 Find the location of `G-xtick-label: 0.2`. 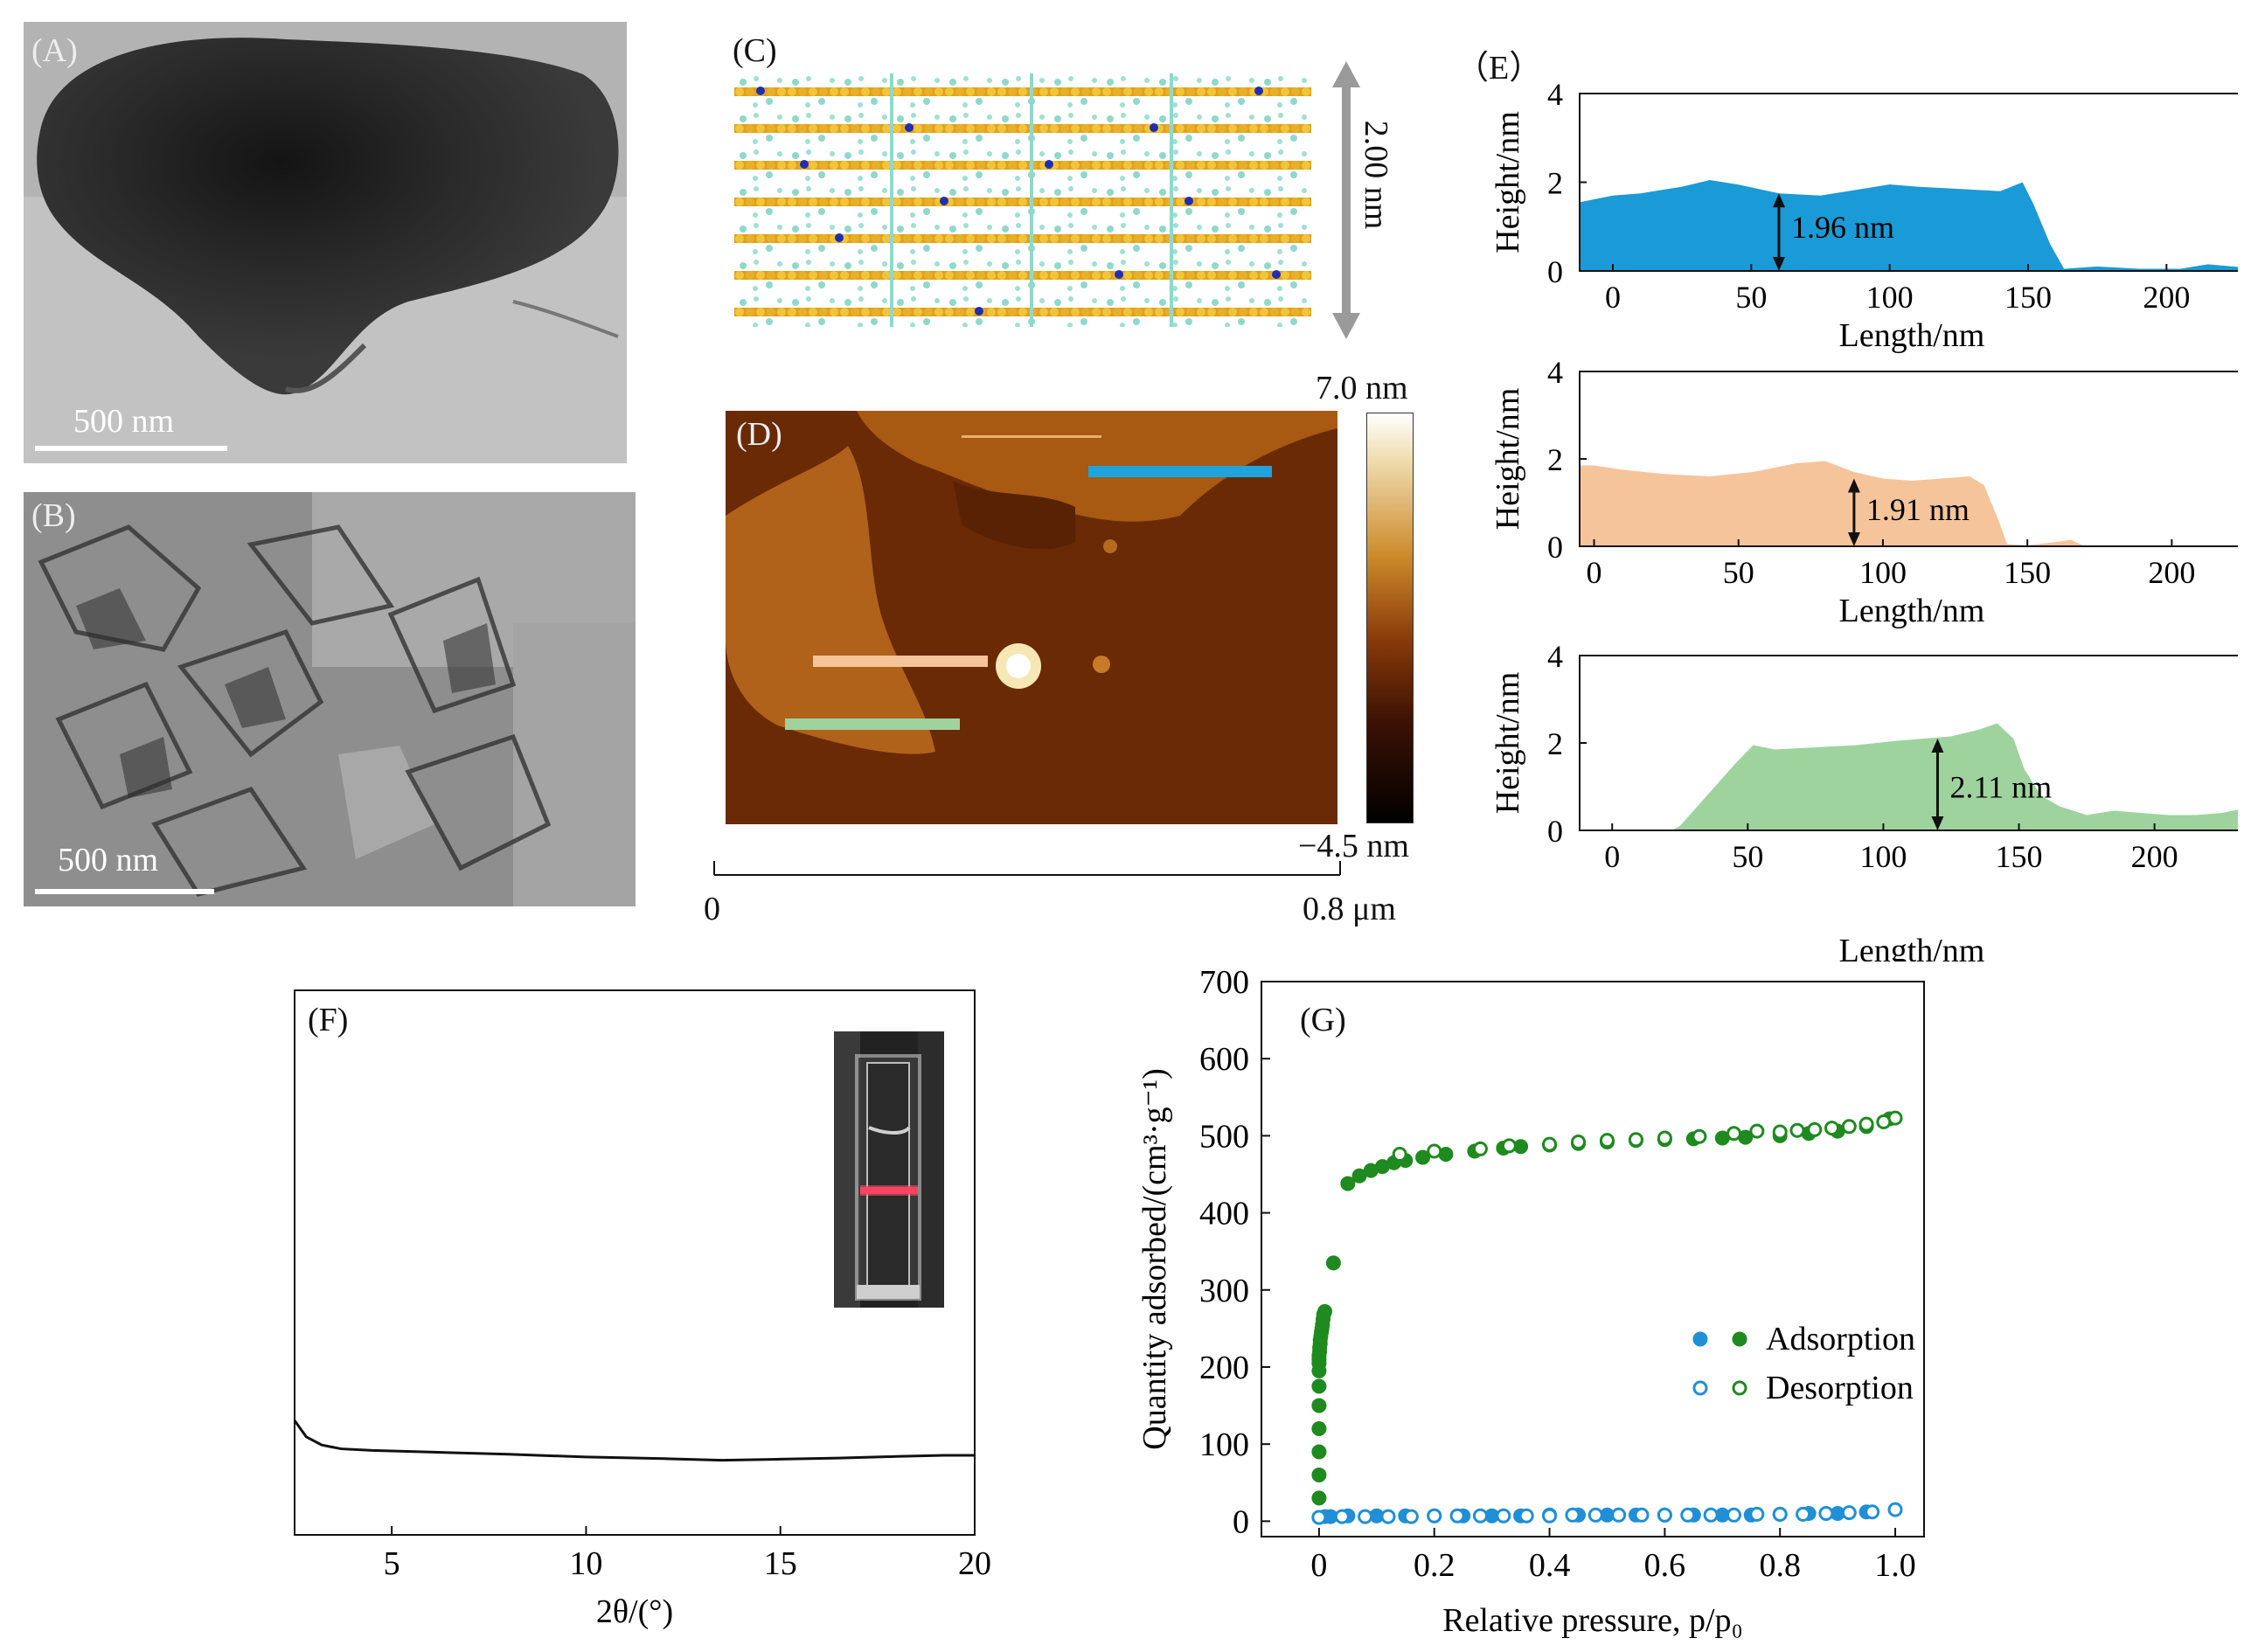

G-xtick-label: 0.2 is located at coordinates (1435, 1566).